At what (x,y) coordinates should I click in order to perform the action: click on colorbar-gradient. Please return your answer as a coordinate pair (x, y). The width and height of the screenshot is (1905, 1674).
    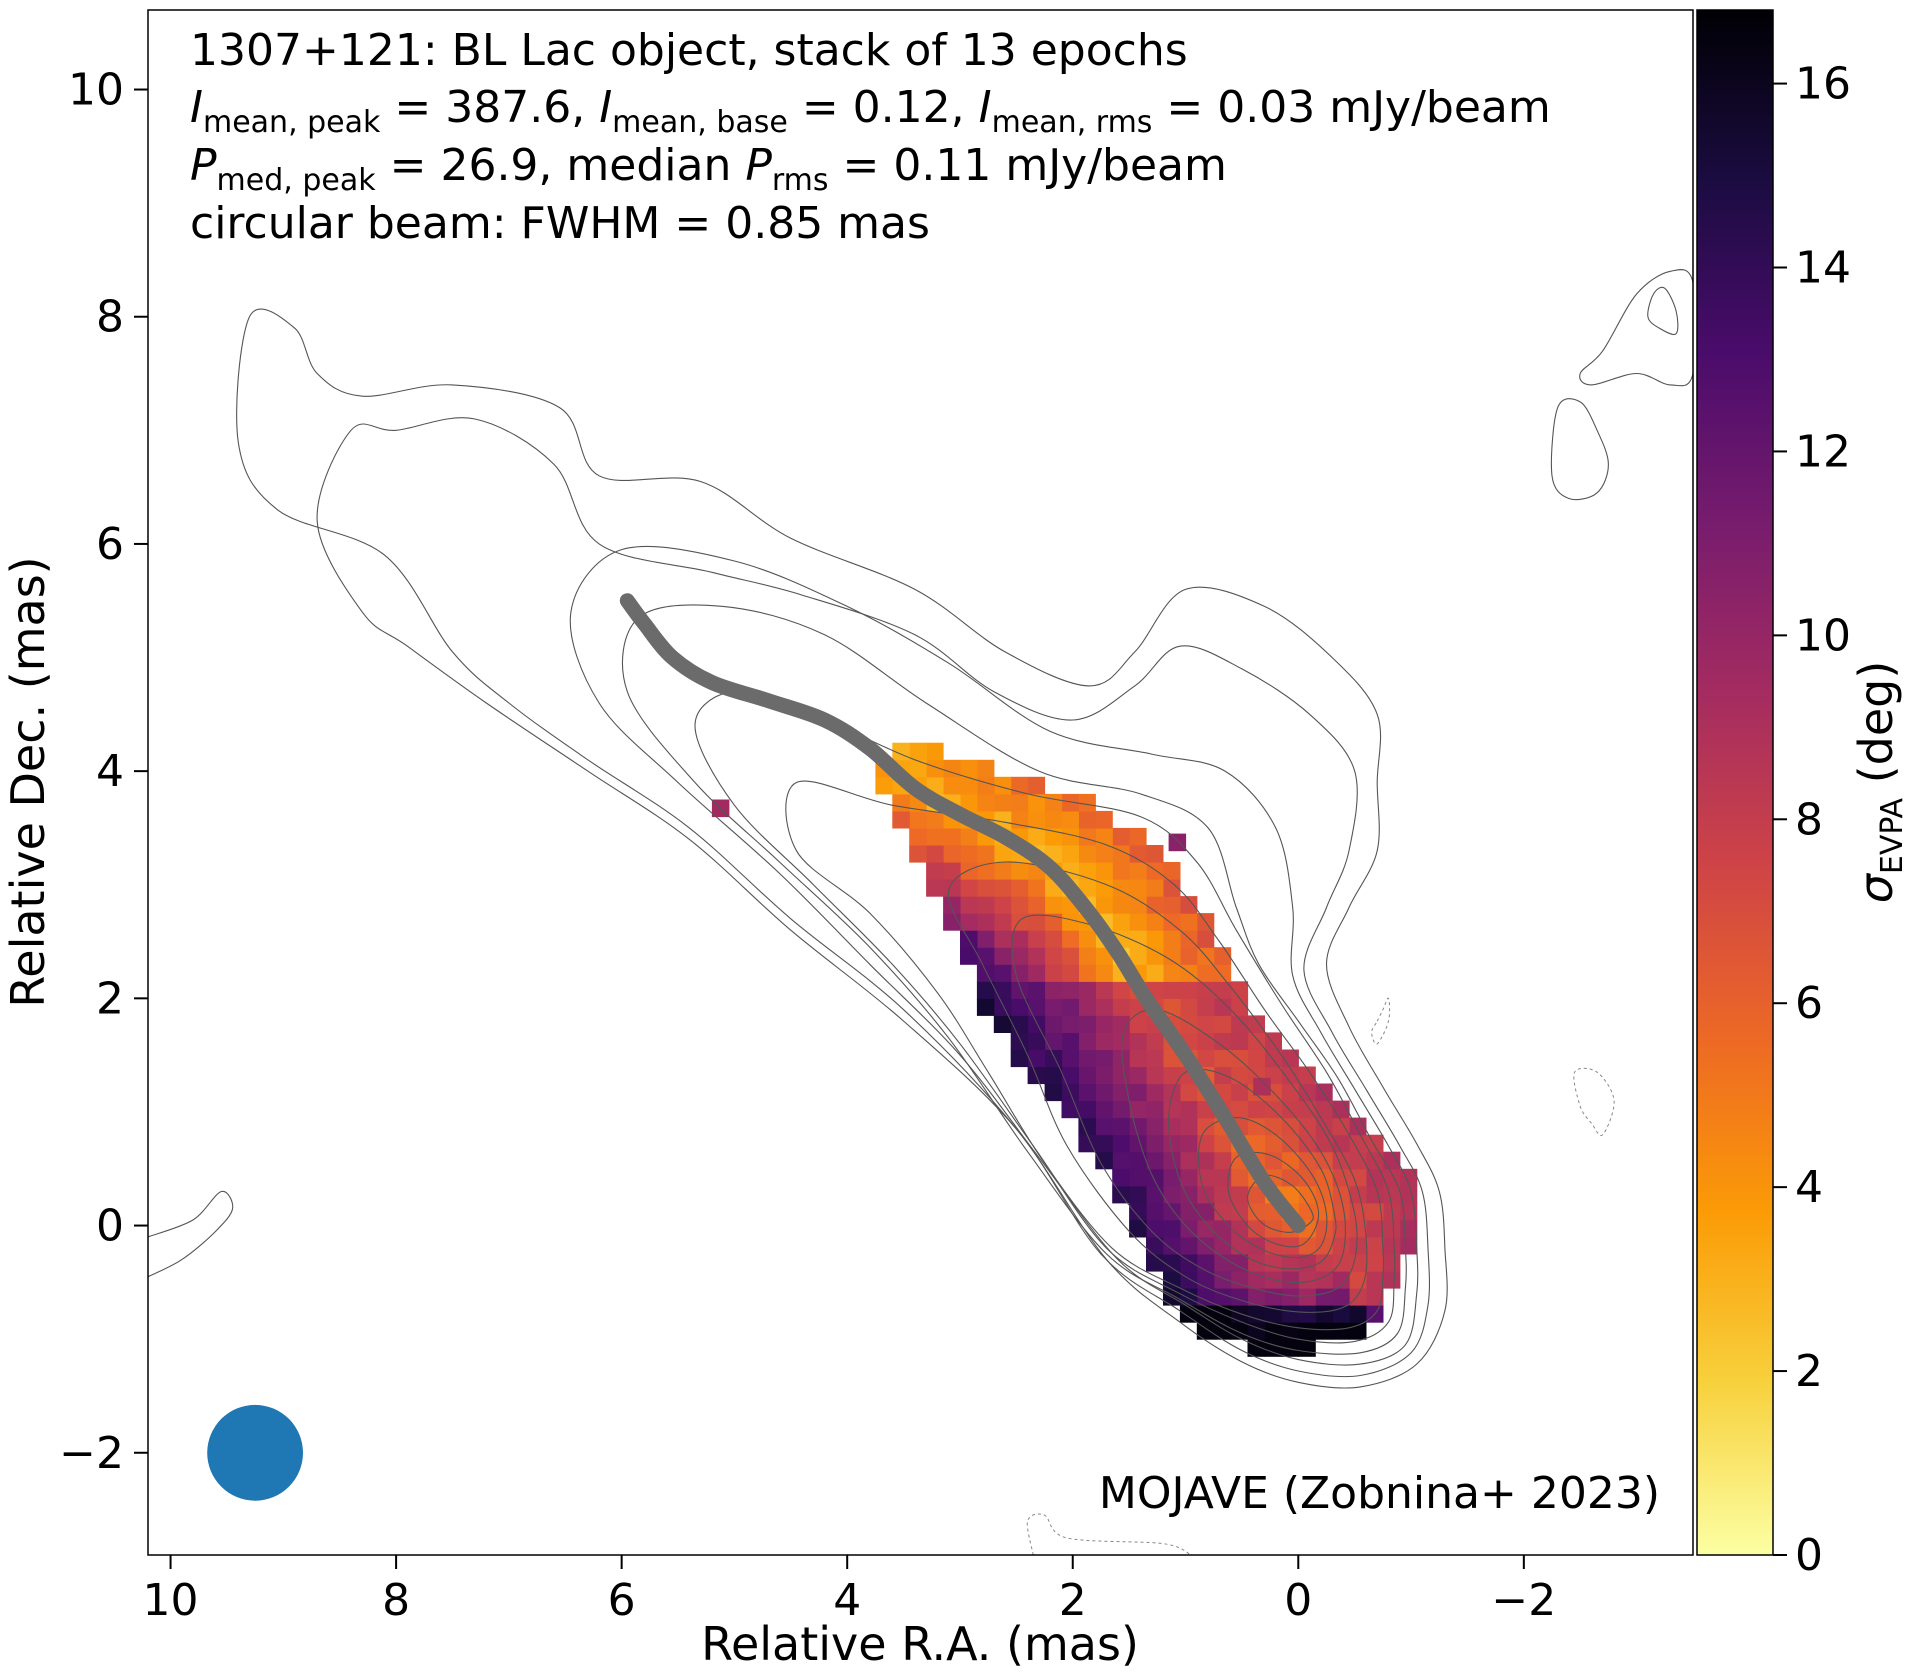
    Looking at the image, I should click on (1735, 782).